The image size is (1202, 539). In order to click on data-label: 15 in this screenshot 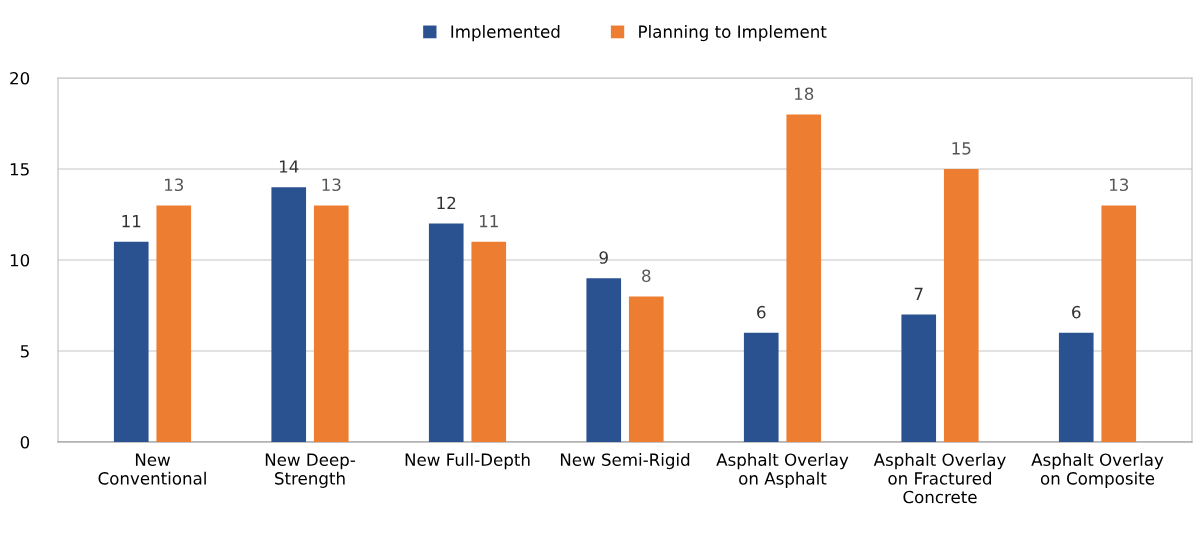, I will do `click(961, 148)`.